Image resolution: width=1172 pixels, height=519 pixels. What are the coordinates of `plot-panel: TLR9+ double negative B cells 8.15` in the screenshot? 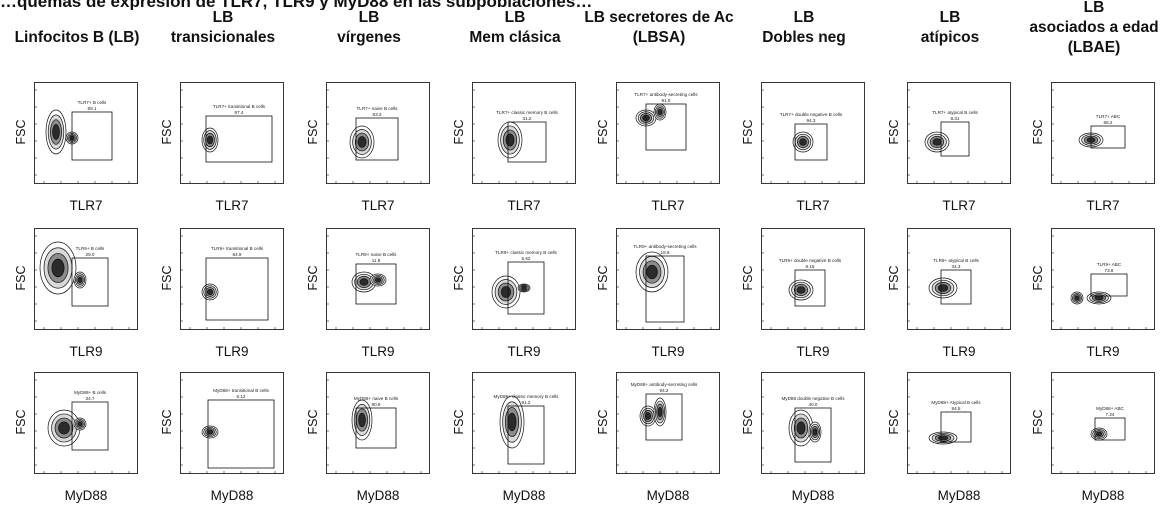 It's located at (813, 279).